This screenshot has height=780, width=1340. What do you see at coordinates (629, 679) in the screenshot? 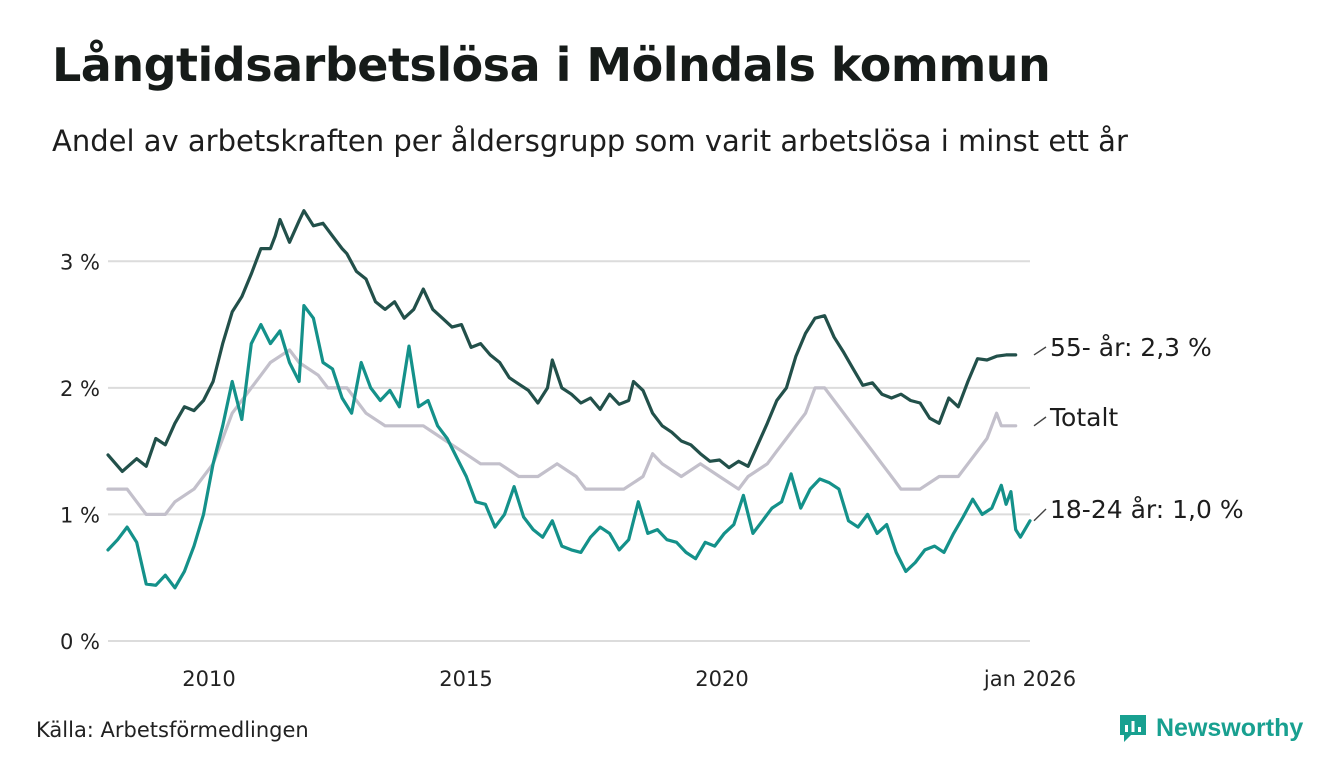
I see `x-axis-ticks: 2010 2015 2020 jan 2026` at bounding box center [629, 679].